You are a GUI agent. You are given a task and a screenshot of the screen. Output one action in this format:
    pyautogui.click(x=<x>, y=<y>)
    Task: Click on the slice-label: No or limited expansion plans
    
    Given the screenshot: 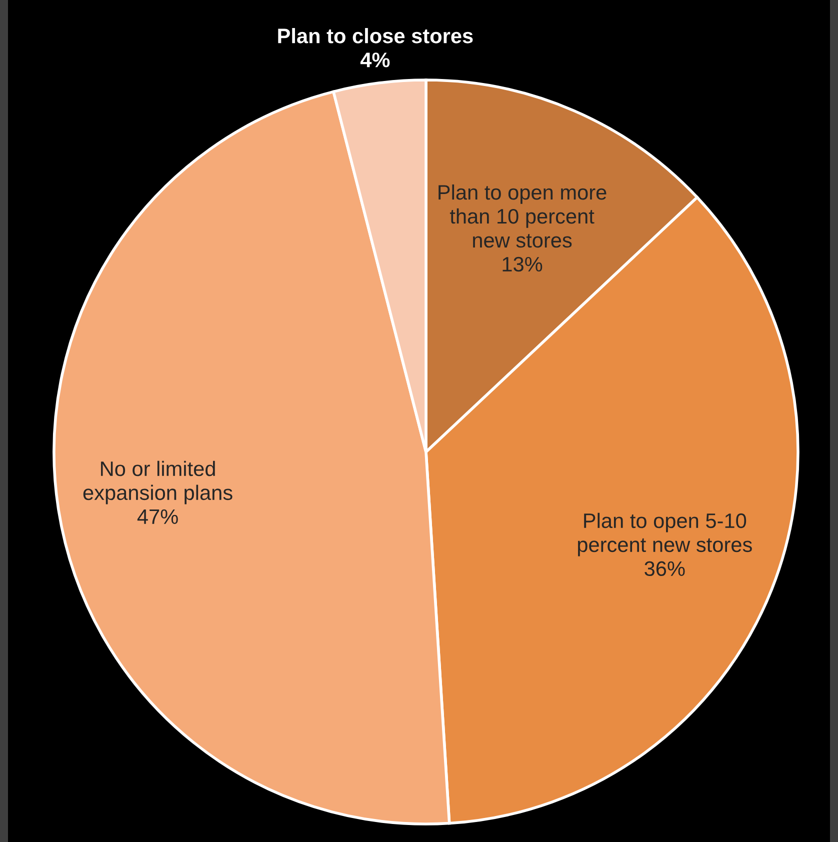 What is the action you would take?
    pyautogui.click(x=157, y=482)
    